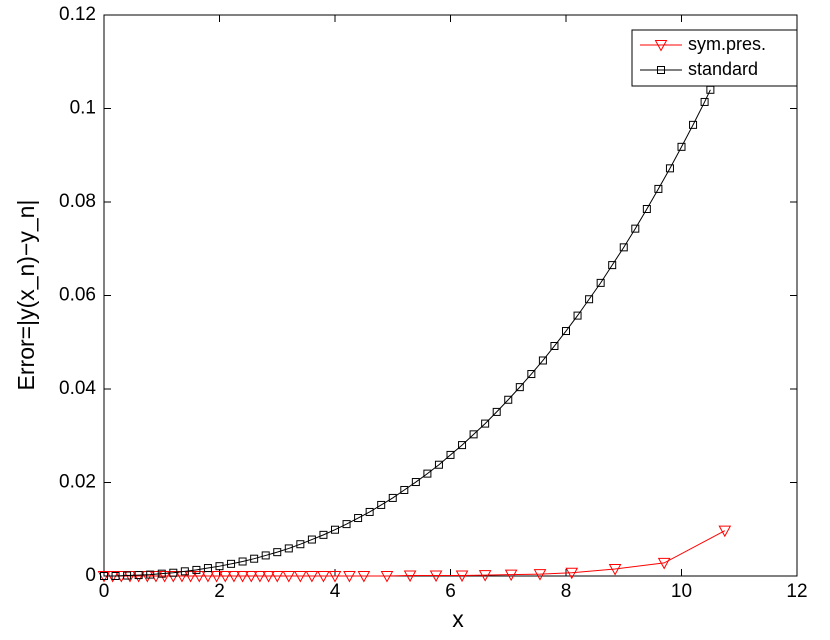  What do you see at coordinates (77, 14) in the screenshot?
I see `y-tick-label: 0.12` at bounding box center [77, 14].